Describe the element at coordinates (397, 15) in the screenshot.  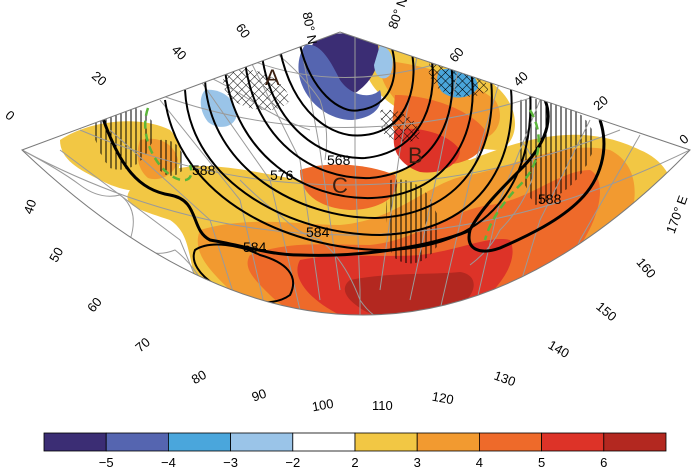
I see `north-label-right: 80° N` at that location.